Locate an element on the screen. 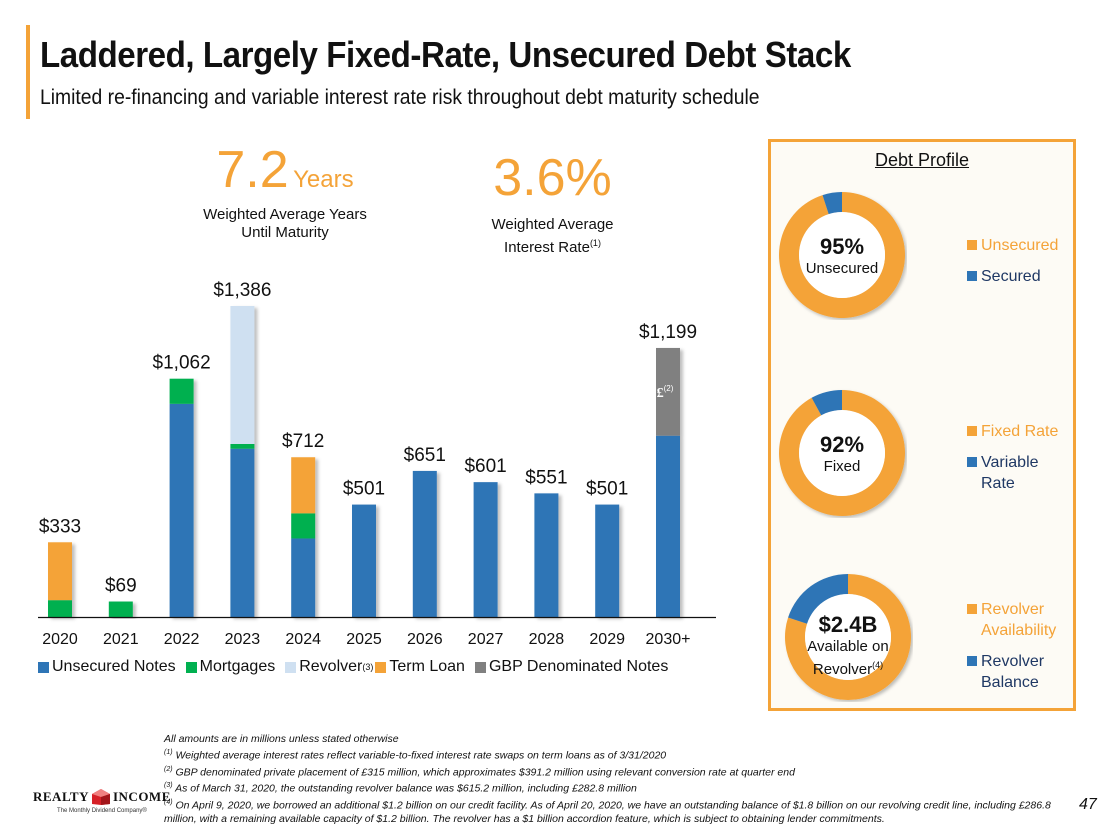 The image size is (1109, 832). bar-total-label: $551 is located at coordinates (546, 477).